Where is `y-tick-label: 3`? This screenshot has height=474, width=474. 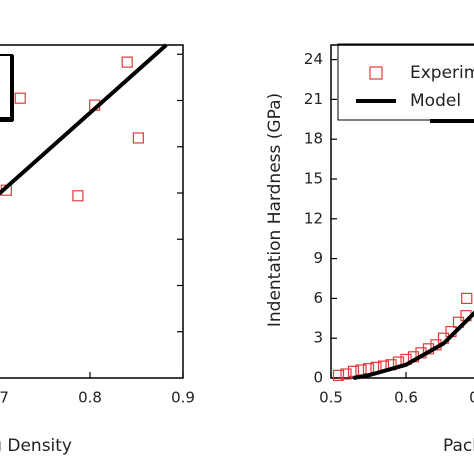 y-tick-label: 3 is located at coordinates (318, 338).